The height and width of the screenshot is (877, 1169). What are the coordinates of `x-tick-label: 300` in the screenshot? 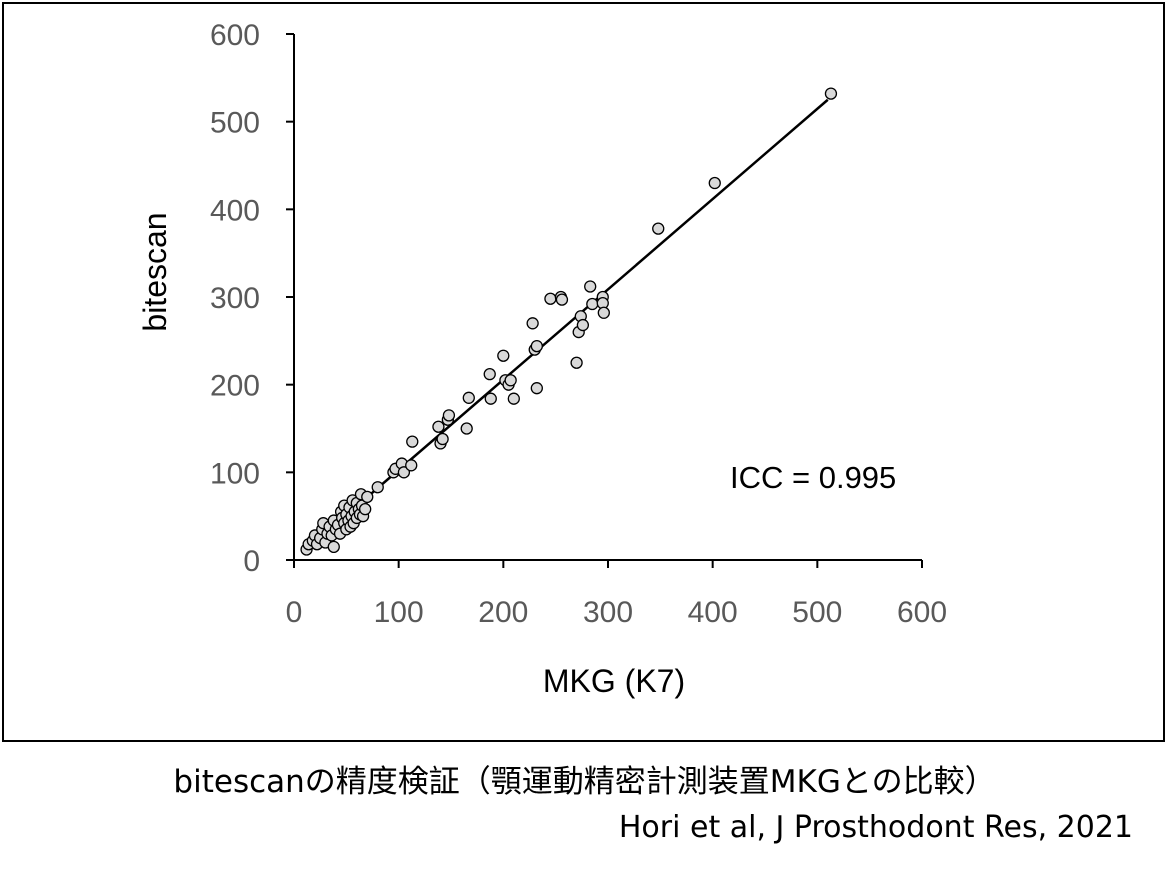 It's located at (608, 612).